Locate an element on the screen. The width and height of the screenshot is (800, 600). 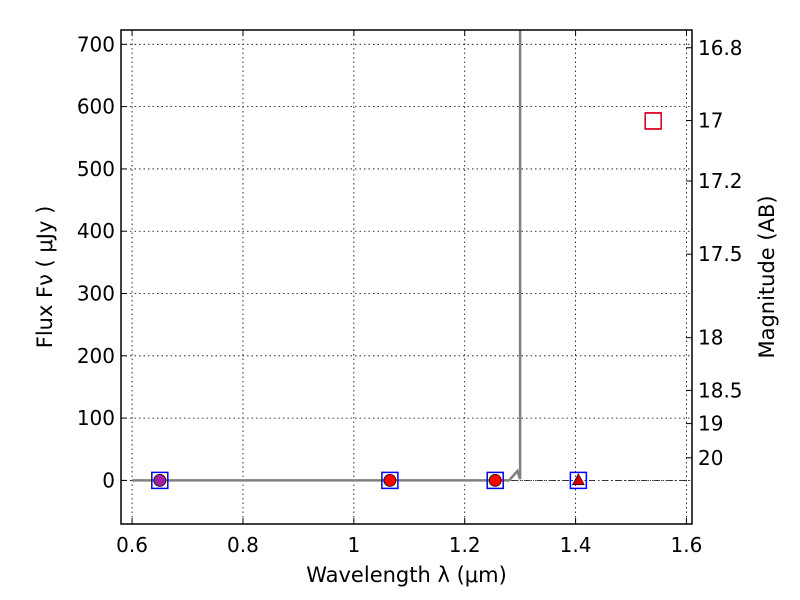
right-tick-label: 16.8 is located at coordinates (720, 48).